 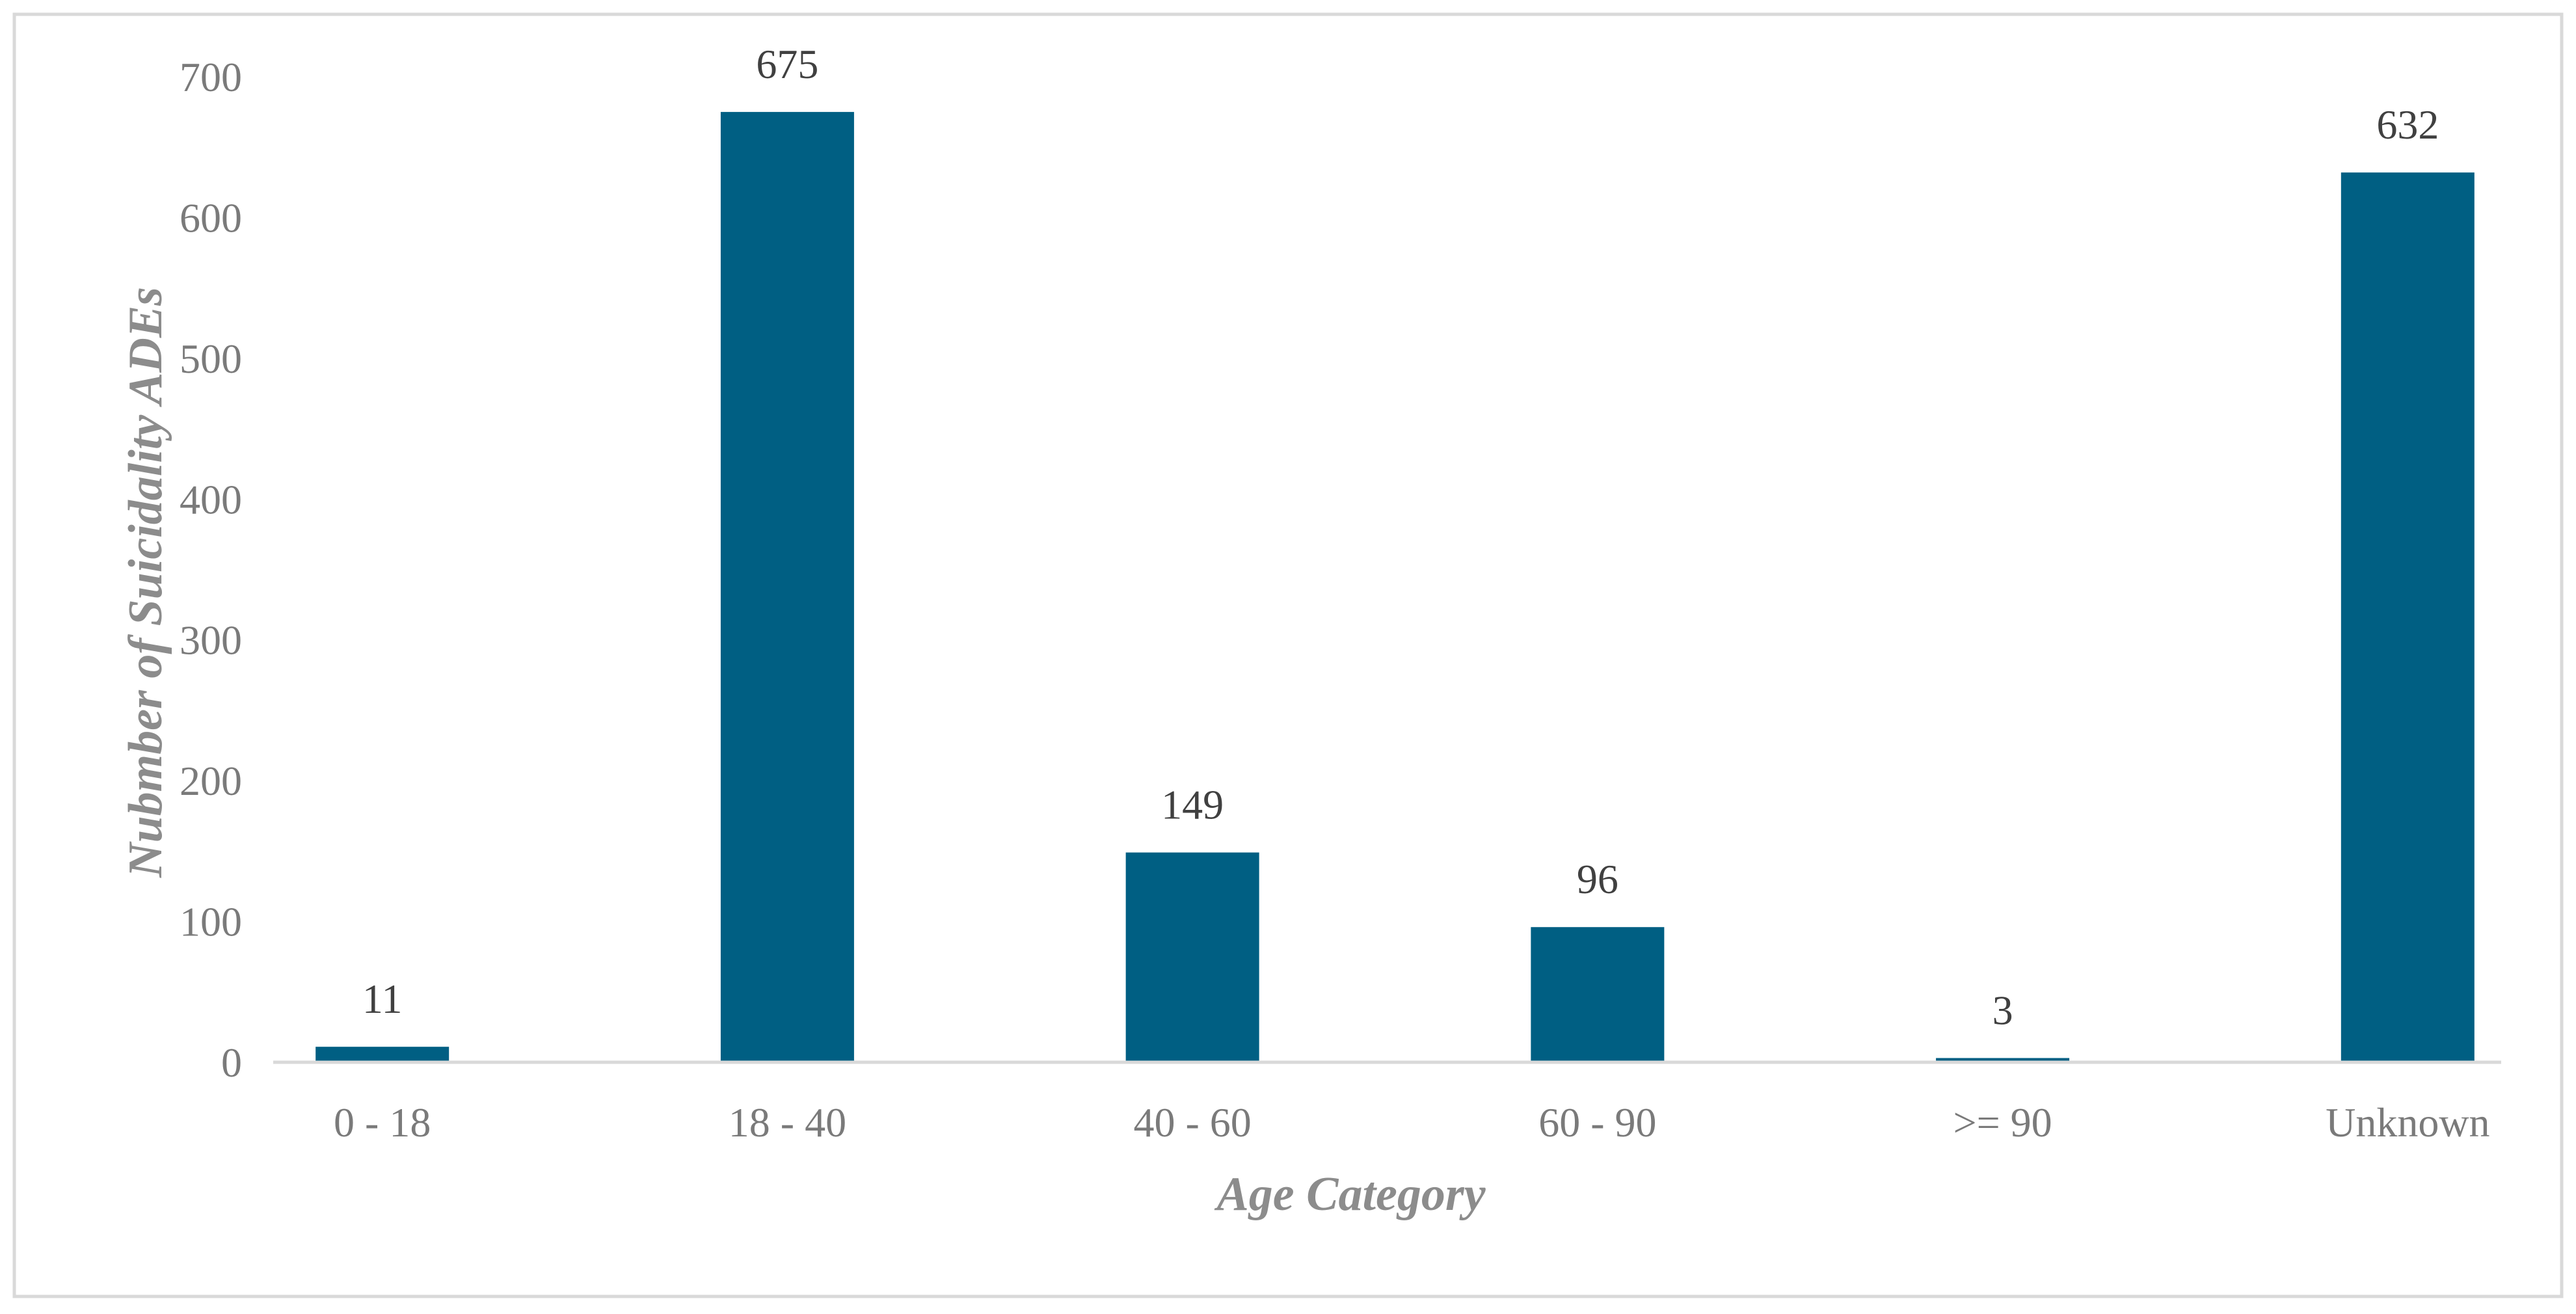 I want to click on x-tick-label-3: 60 - 90, so click(x=1597, y=1122).